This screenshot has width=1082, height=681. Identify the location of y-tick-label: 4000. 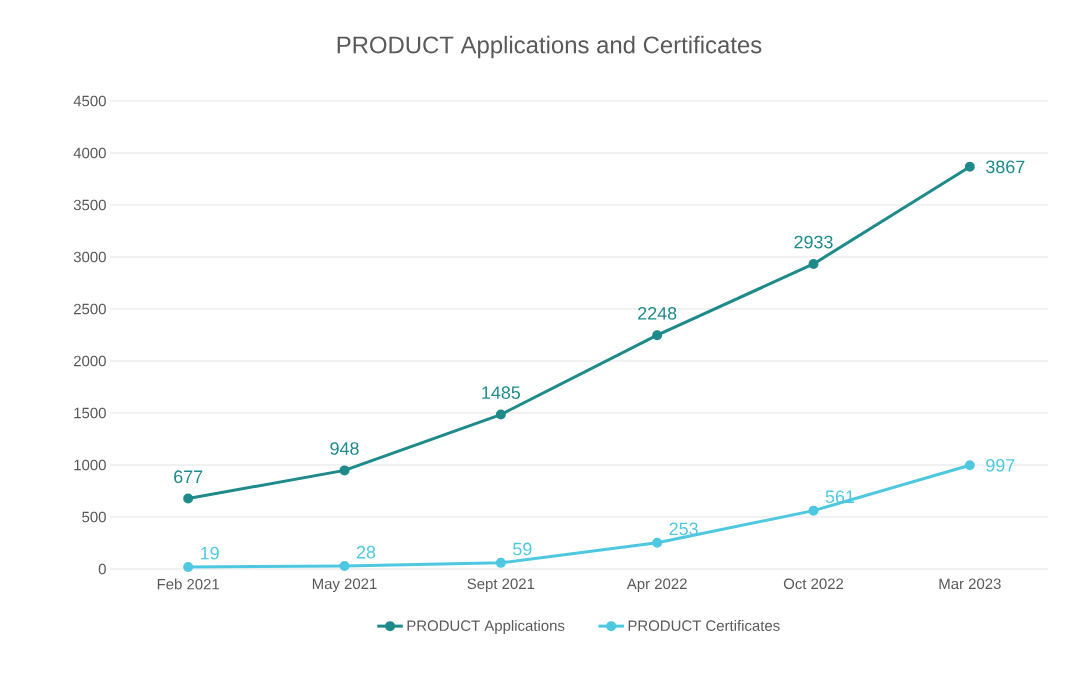
(89, 153).